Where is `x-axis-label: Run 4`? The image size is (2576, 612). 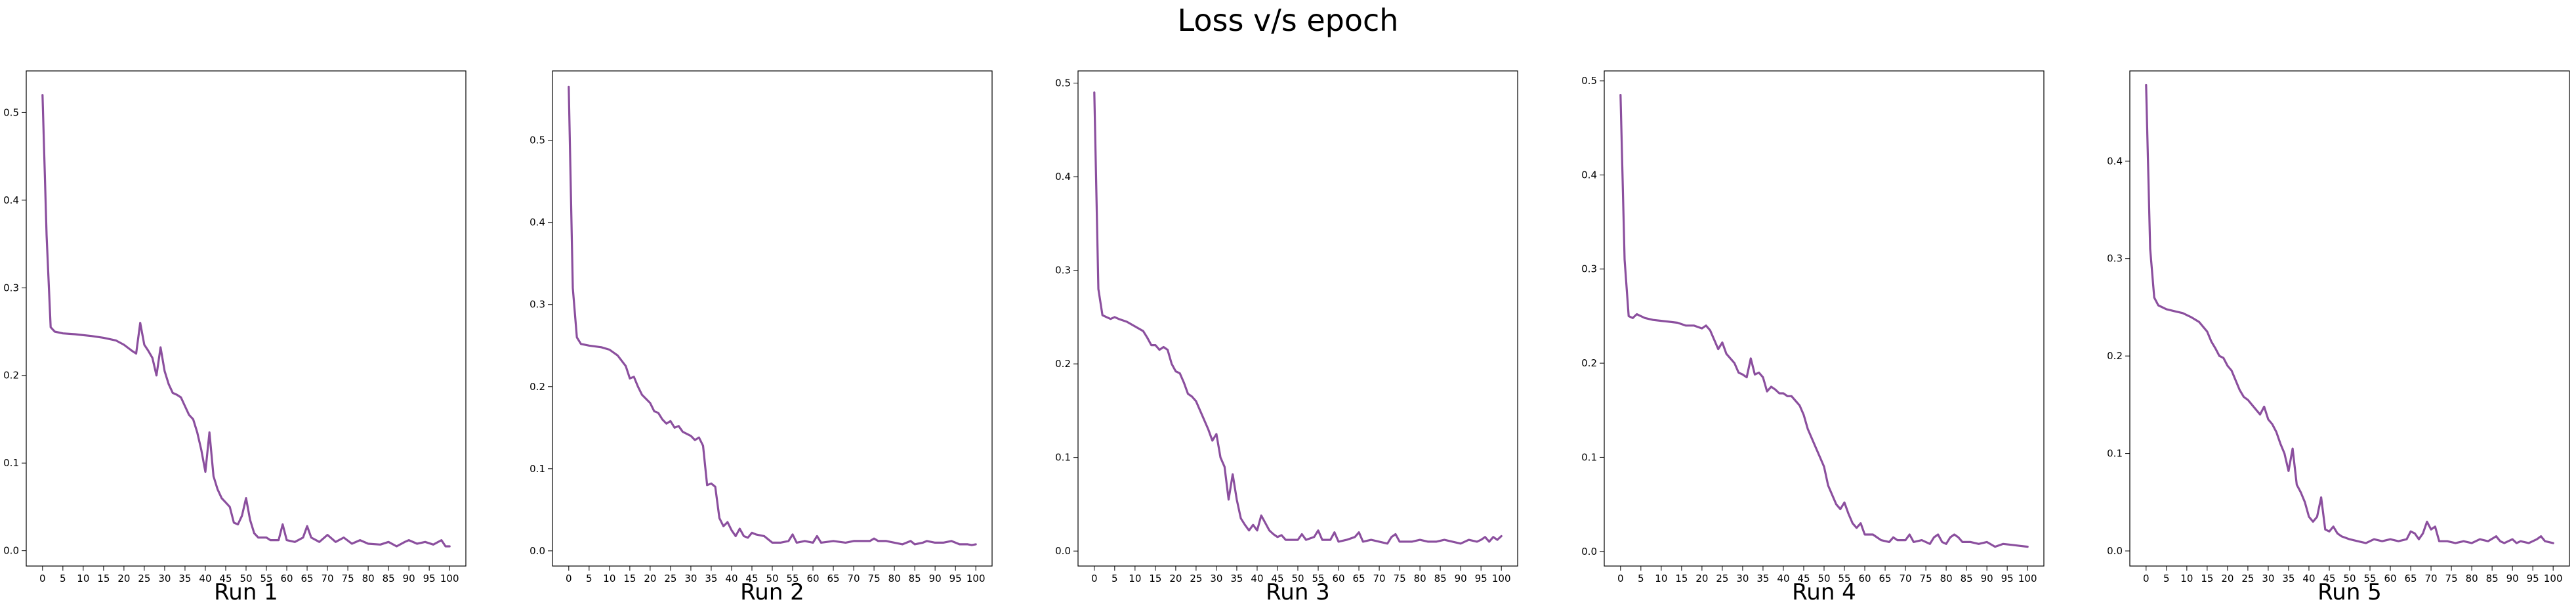
x-axis-label: Run 4 is located at coordinates (1824, 592).